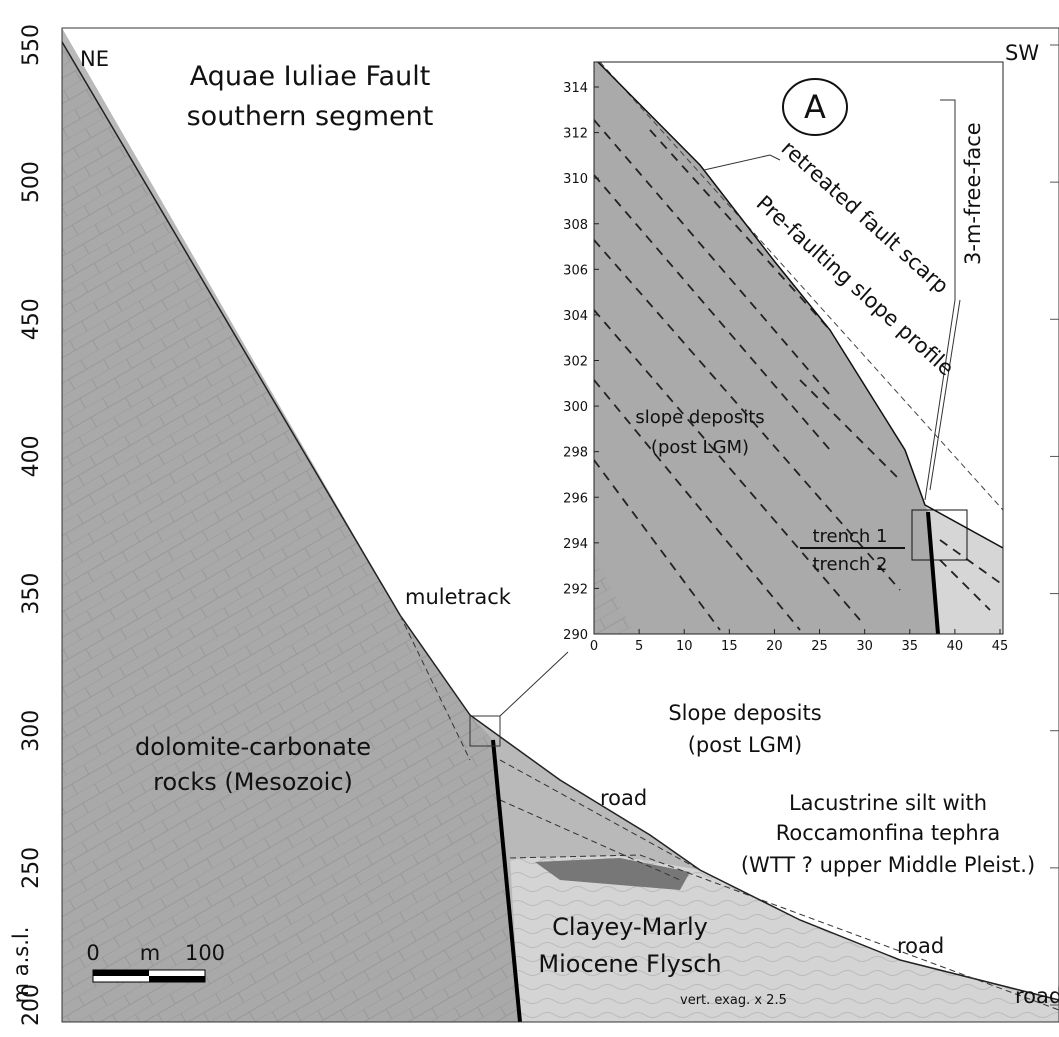 The height and width of the screenshot is (1037, 1059). What do you see at coordinates (955, 646) in the screenshot?
I see `x-tick-label: 40` at bounding box center [955, 646].